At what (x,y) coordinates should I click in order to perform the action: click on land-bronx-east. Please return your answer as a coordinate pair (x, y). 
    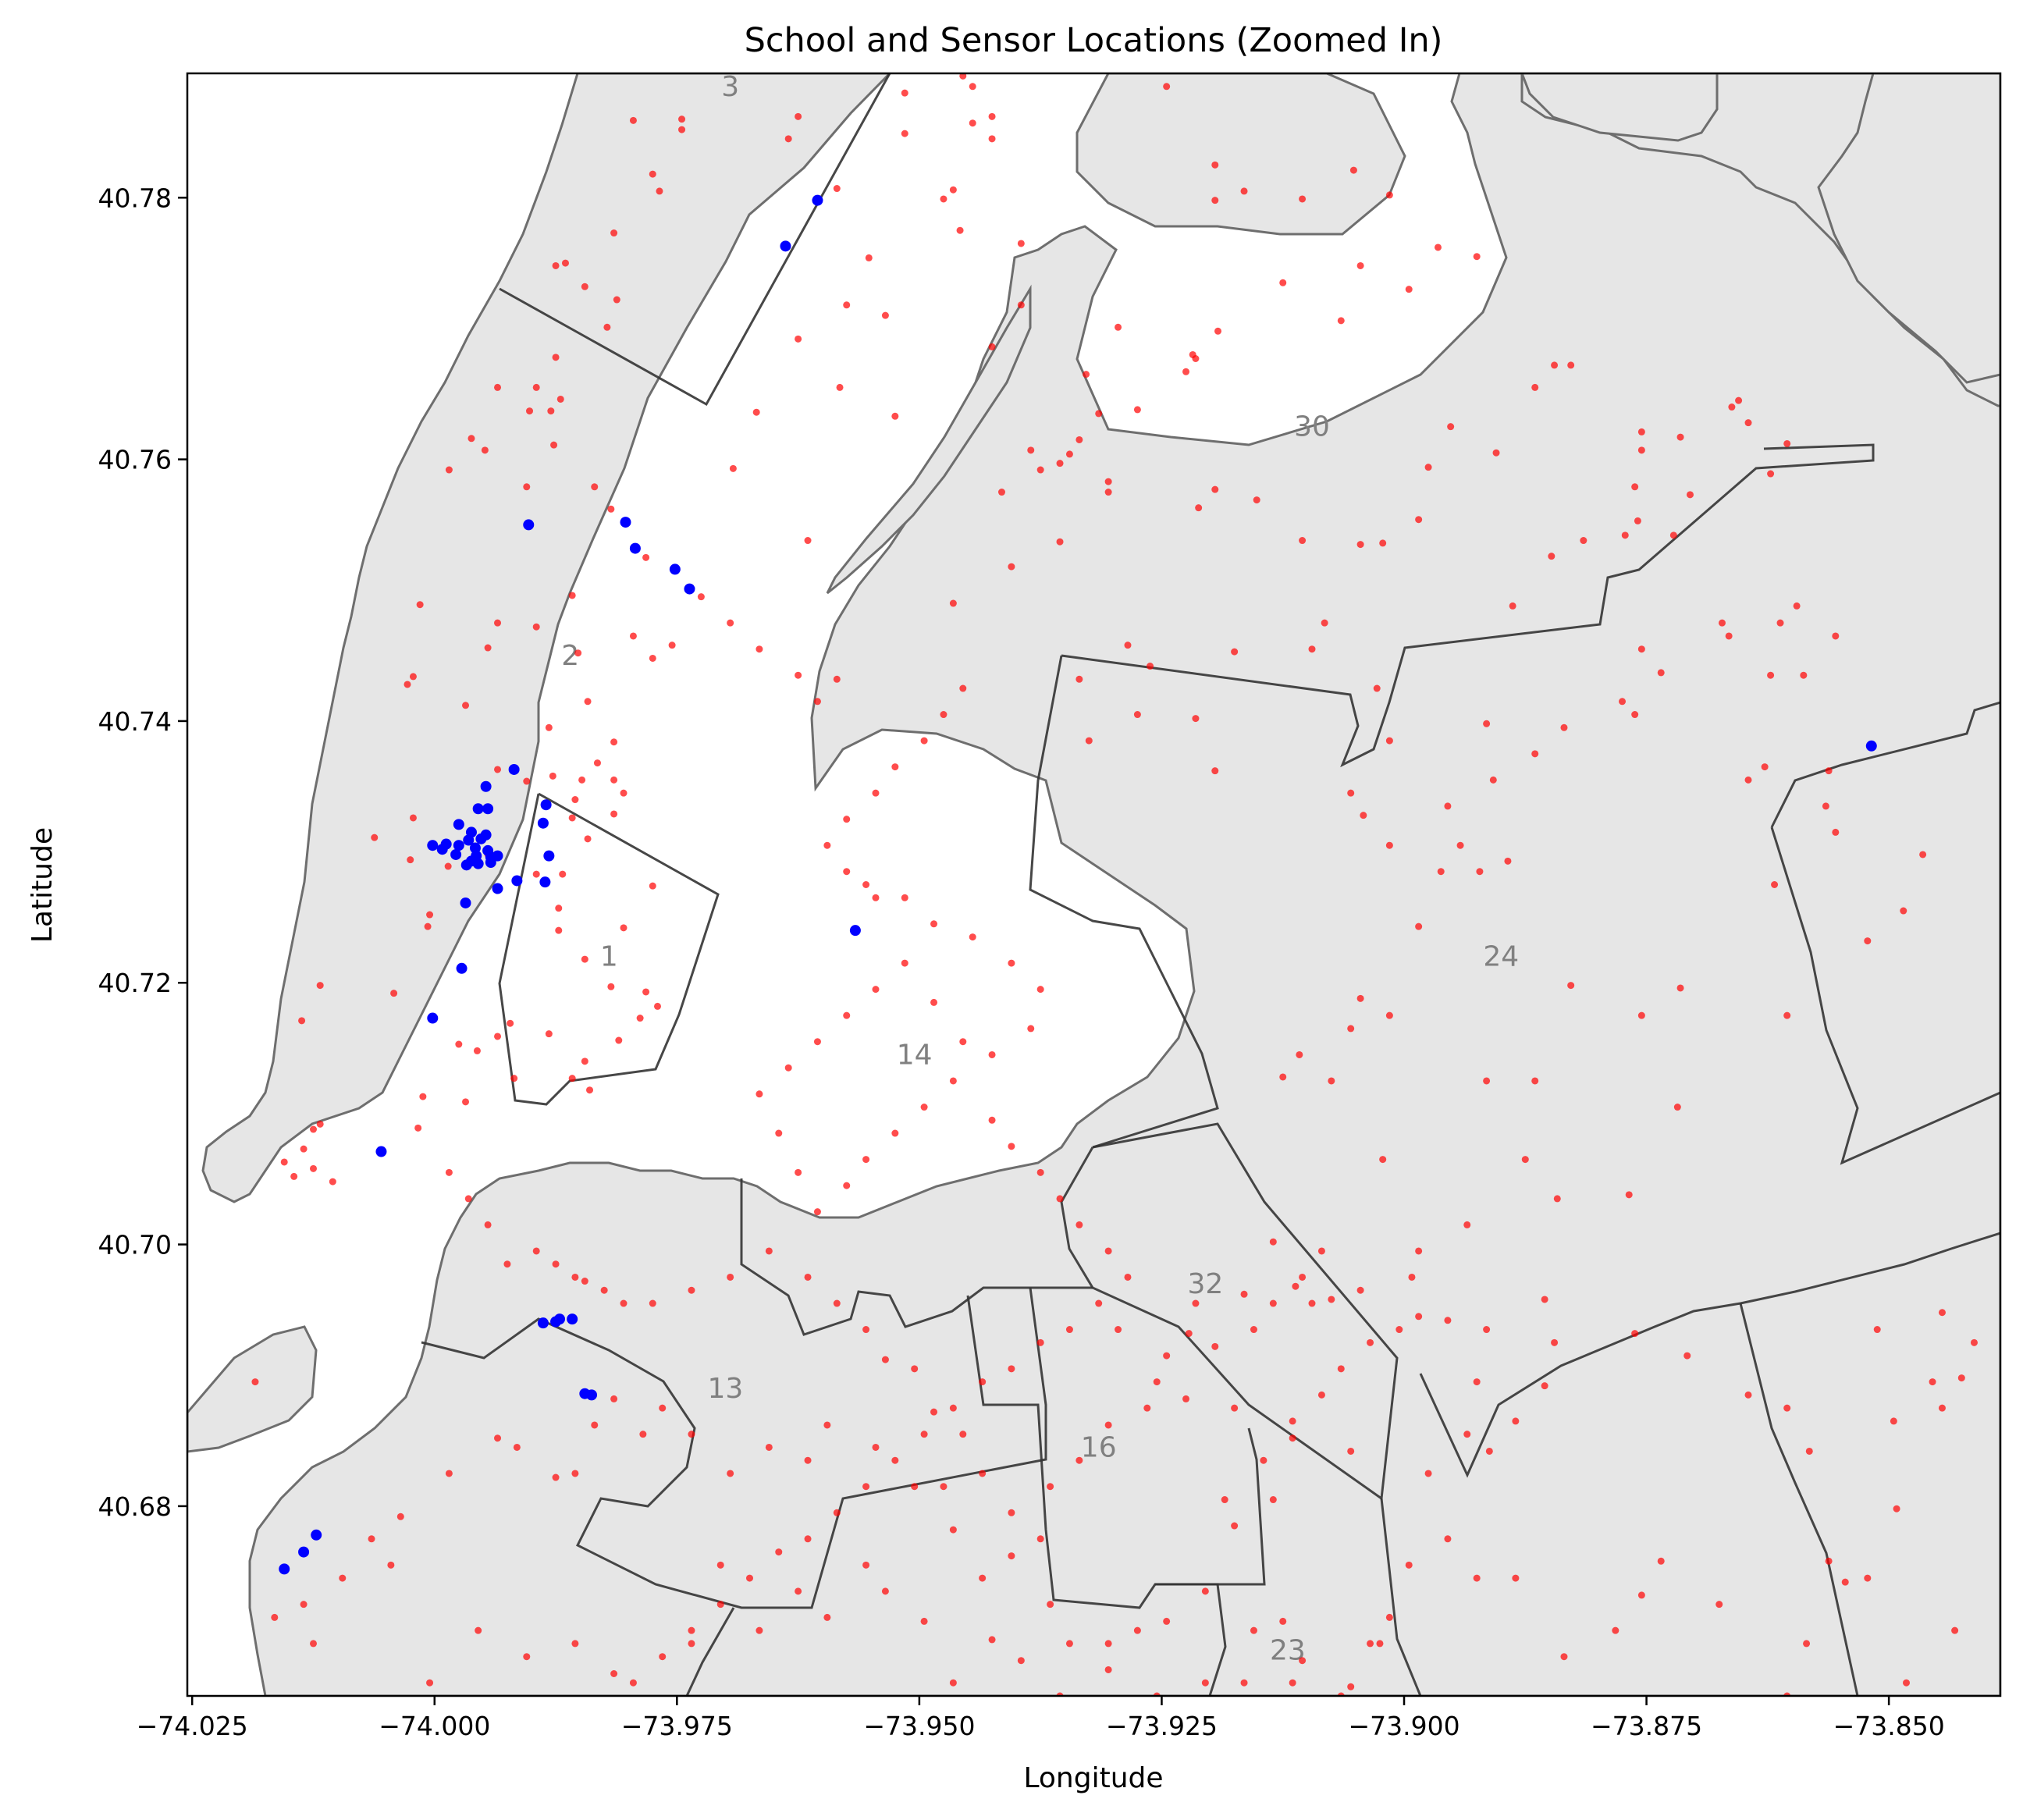
    Looking at the image, I should click on (1908, 228).